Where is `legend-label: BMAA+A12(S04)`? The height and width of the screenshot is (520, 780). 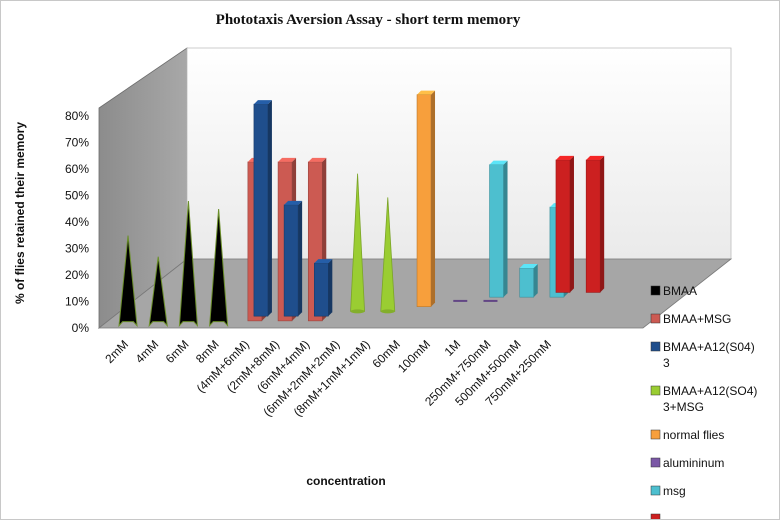 legend-label: BMAA+A12(S04) is located at coordinates (709, 347).